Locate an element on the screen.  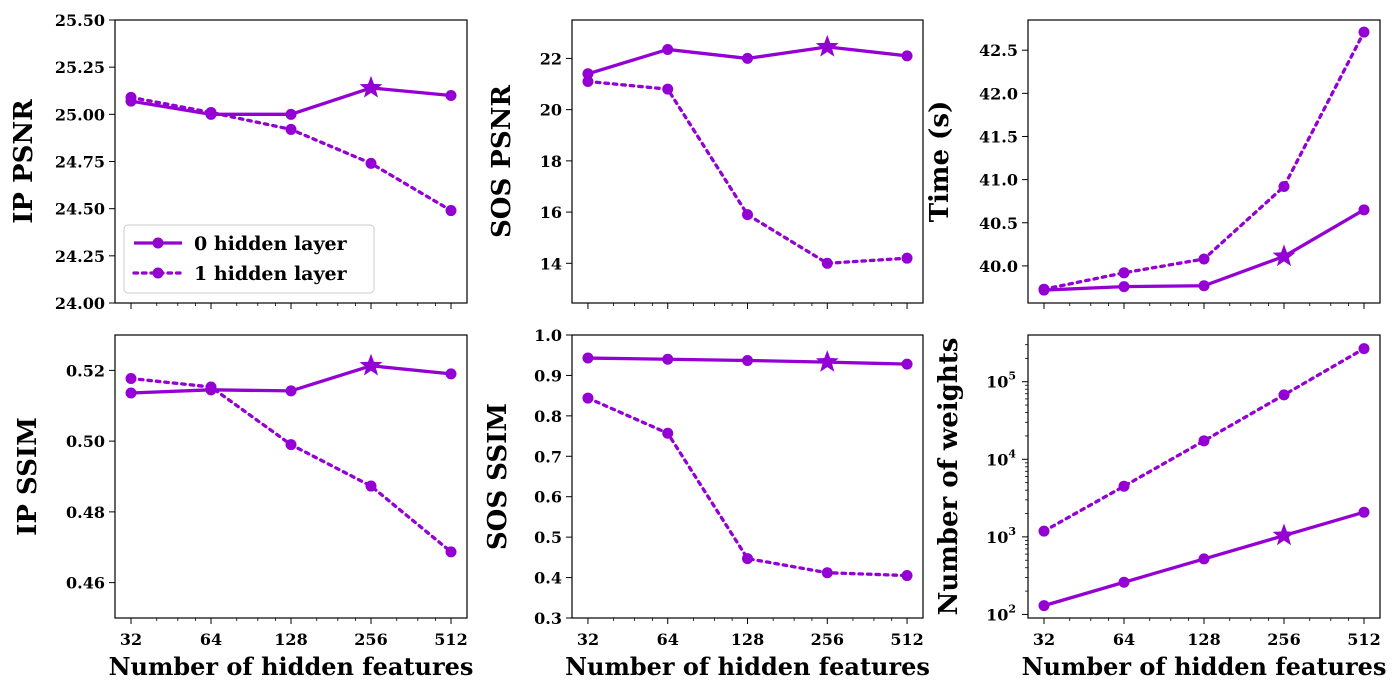
y-axis-label: Time (s) is located at coordinates (940, 162).